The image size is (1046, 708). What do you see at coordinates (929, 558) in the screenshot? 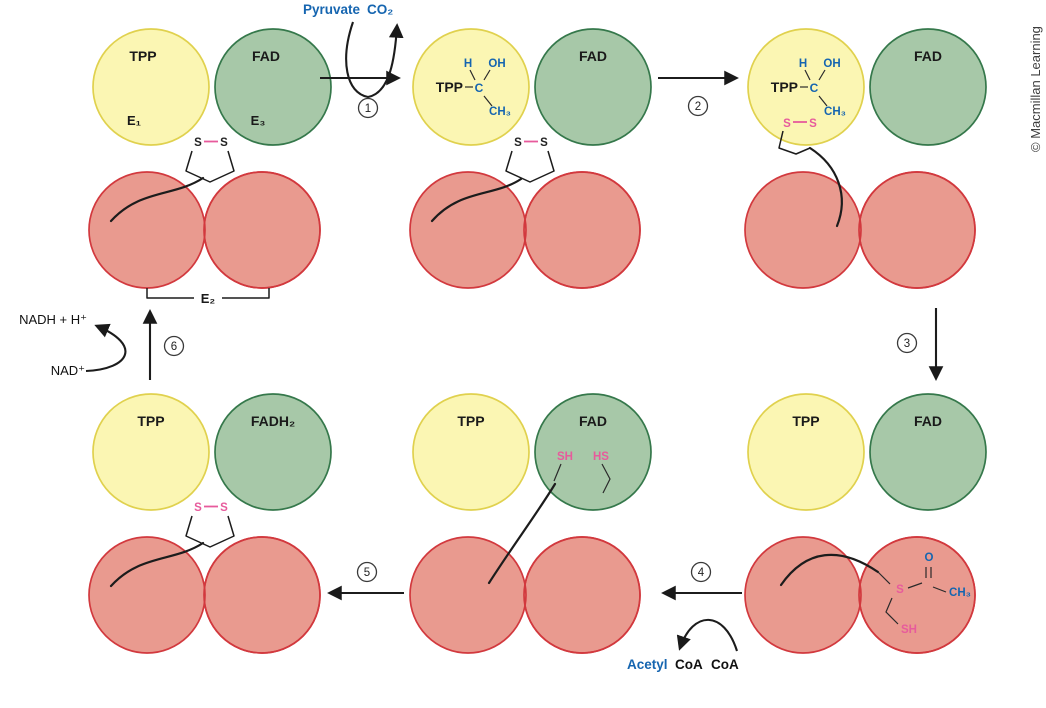
I see `oxygen-label: O` at bounding box center [929, 558].